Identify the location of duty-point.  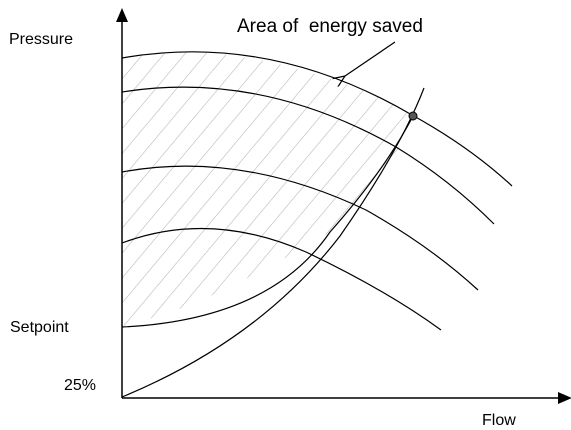
(413, 116).